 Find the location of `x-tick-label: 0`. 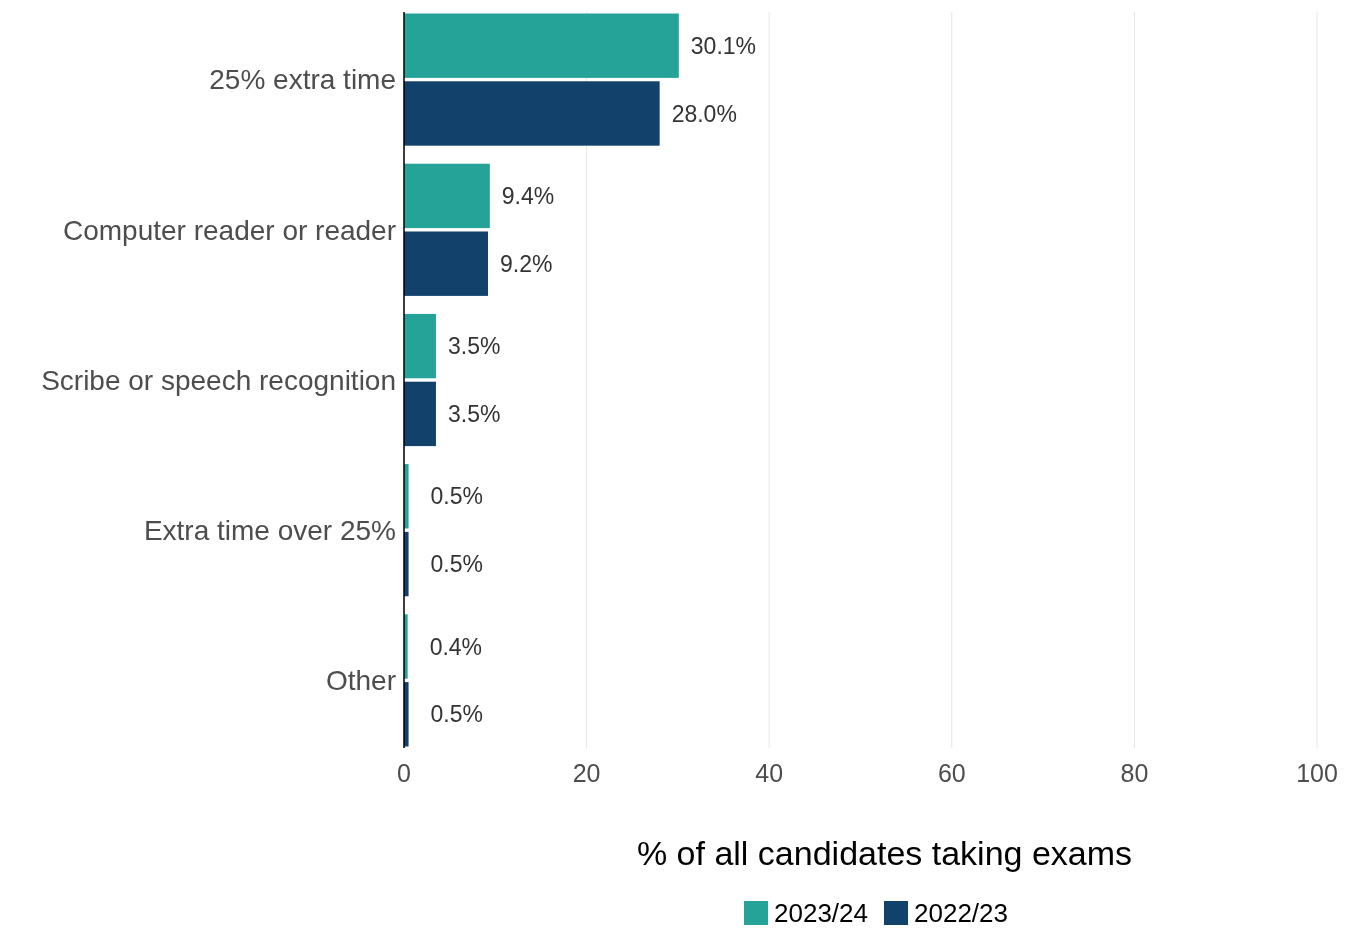

x-tick-label: 0 is located at coordinates (404, 773).